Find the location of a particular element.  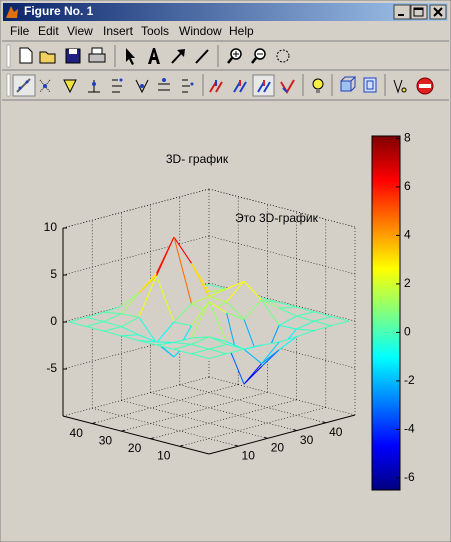

rotate-button is located at coordinates (283, 56).